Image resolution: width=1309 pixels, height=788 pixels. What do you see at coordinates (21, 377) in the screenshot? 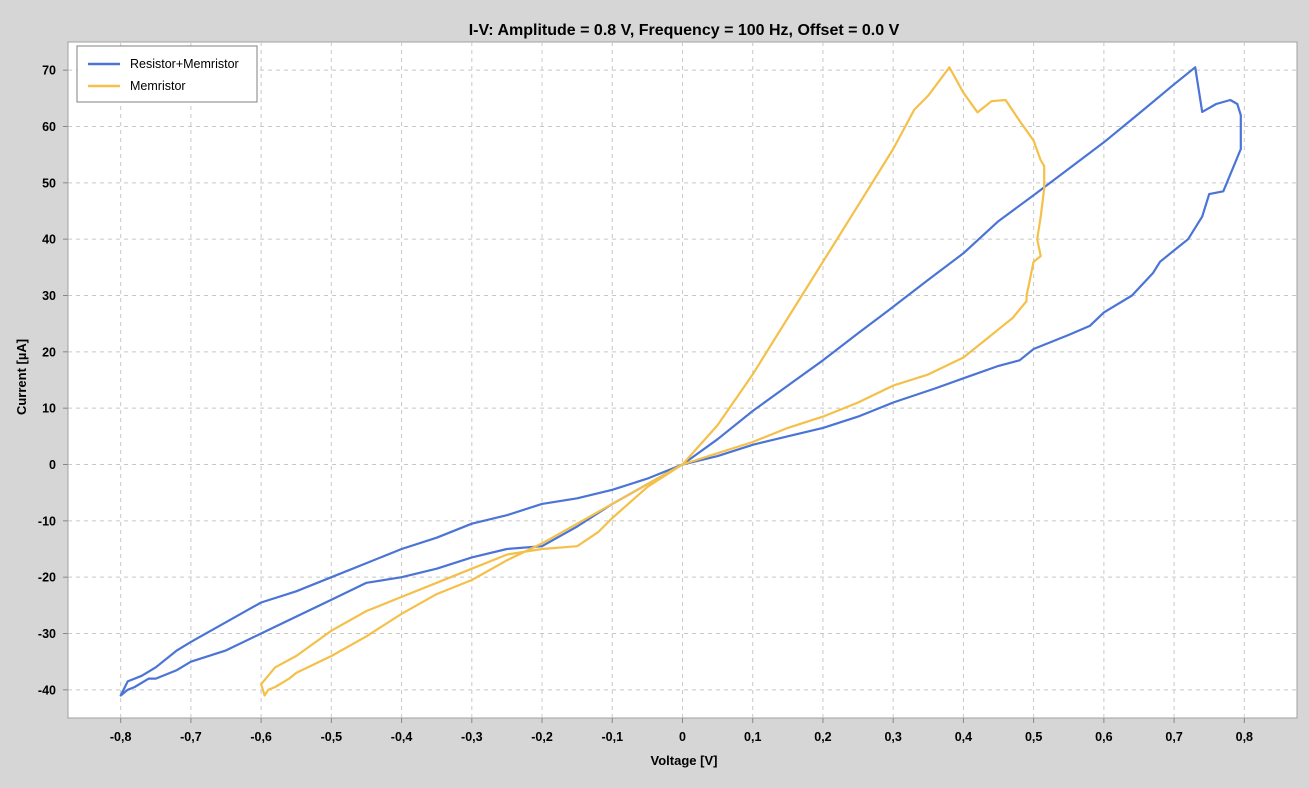
I see `y-axis-label: Current [µA]` at bounding box center [21, 377].